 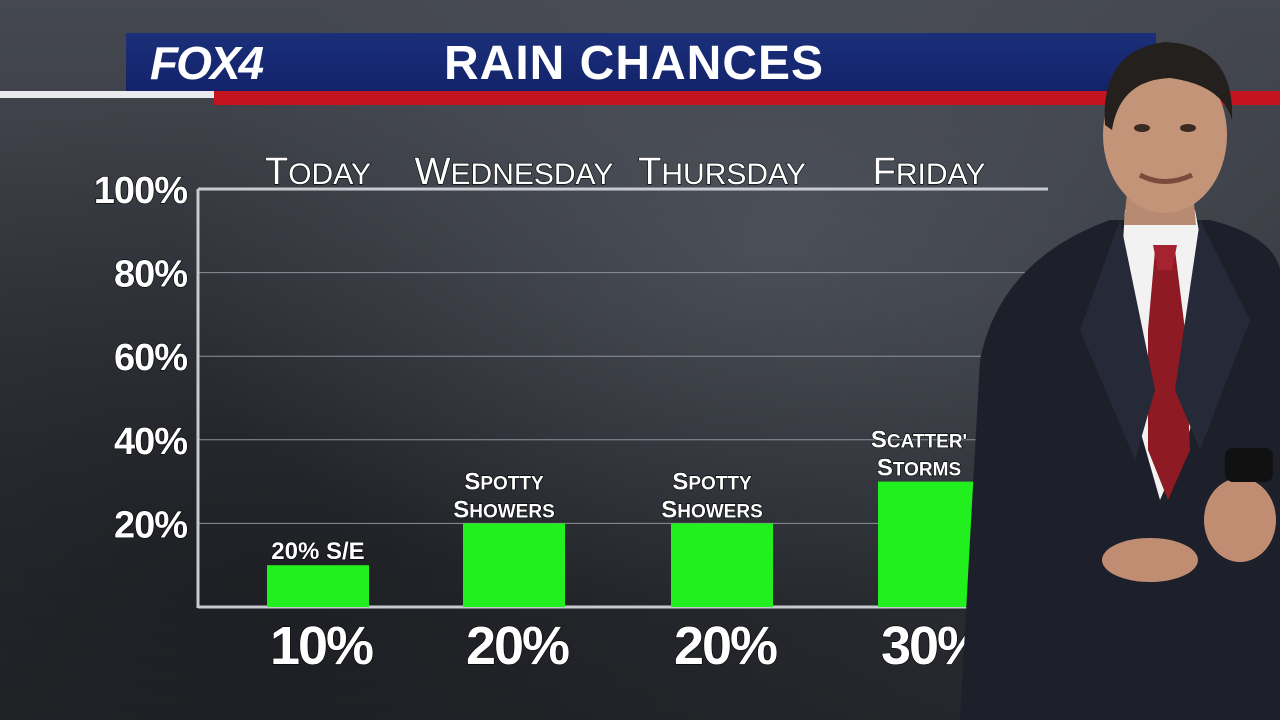 I want to click on value-label: 10%, so click(x=321, y=646).